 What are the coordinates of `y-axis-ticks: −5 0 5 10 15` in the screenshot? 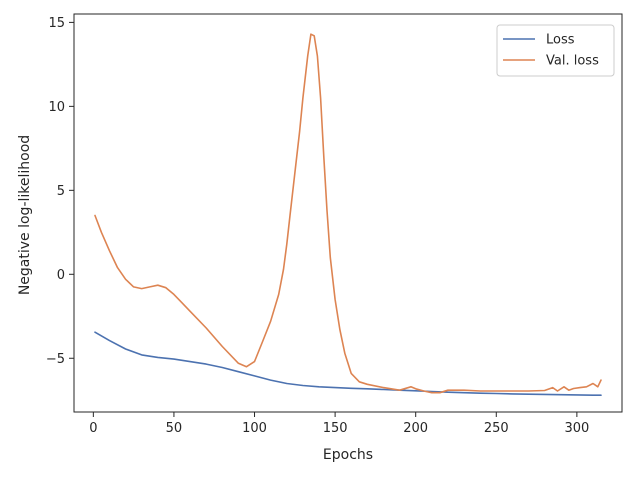 It's located at (60, 191).